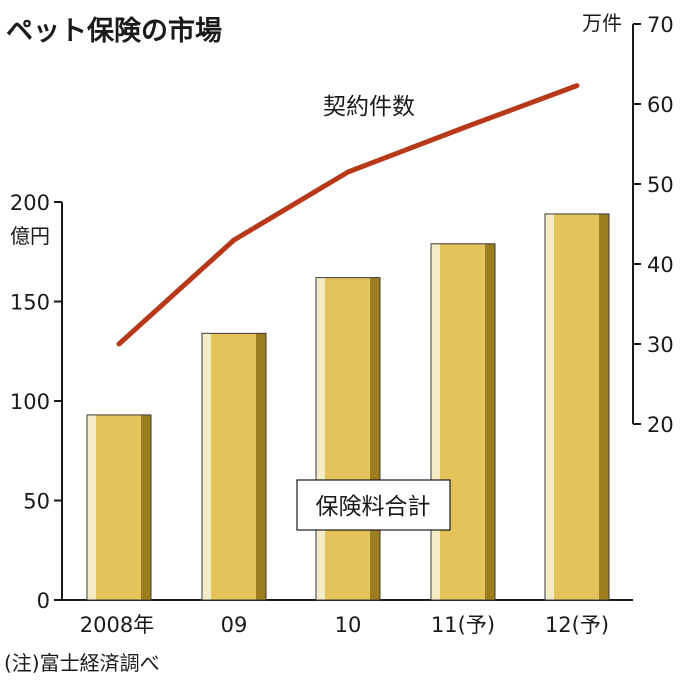 This screenshot has height=680, width=680. I want to click on line-series-label: 契約件数, so click(369, 107).